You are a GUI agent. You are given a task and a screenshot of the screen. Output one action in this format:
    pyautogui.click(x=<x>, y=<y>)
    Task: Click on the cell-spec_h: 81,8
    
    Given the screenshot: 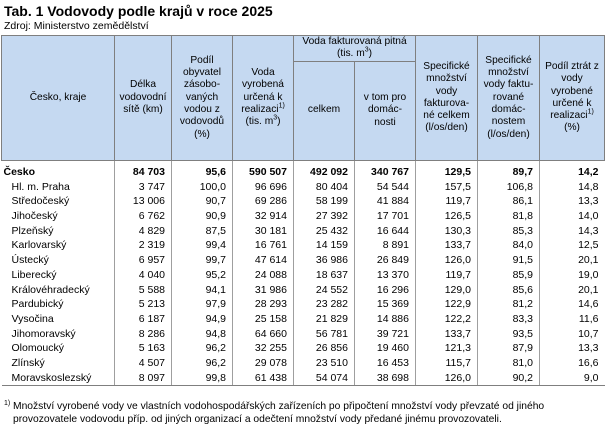 What is the action you would take?
    pyautogui.click(x=508, y=216)
    